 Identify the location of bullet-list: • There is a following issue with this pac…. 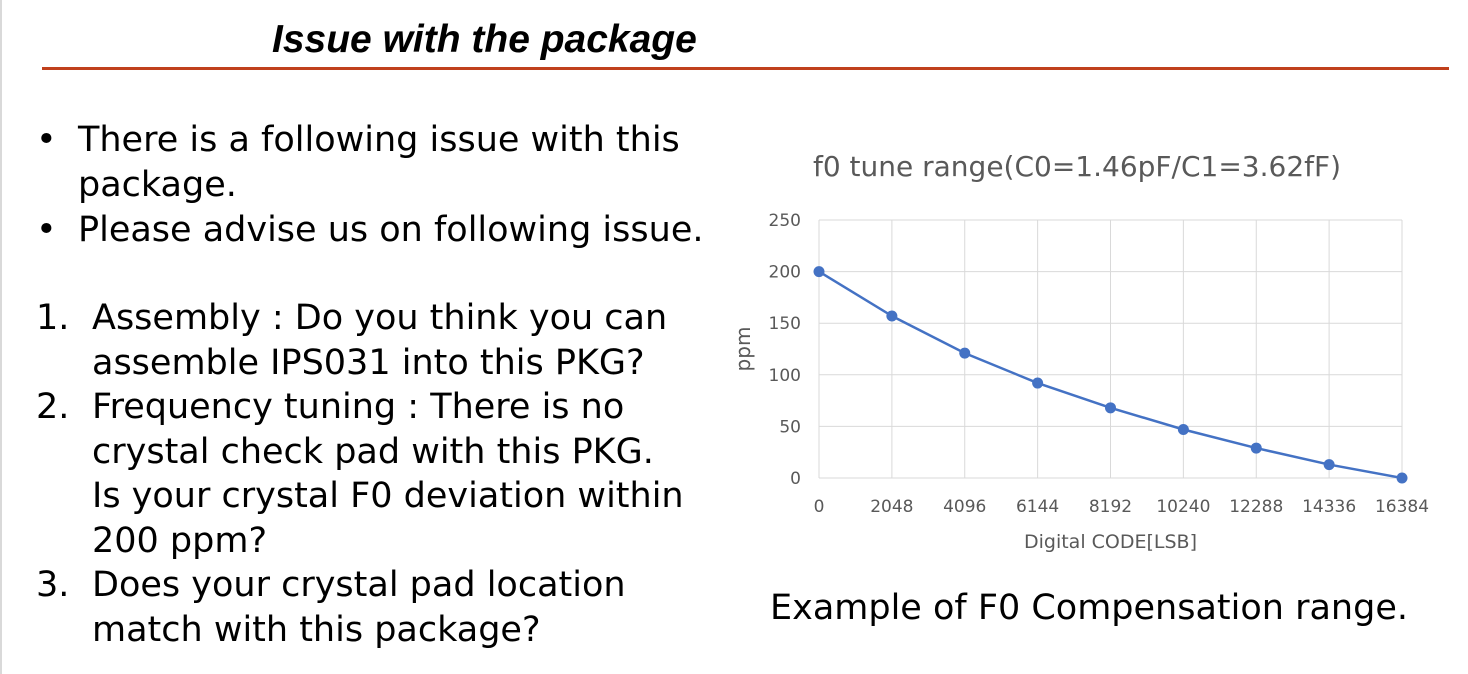
(369, 185).